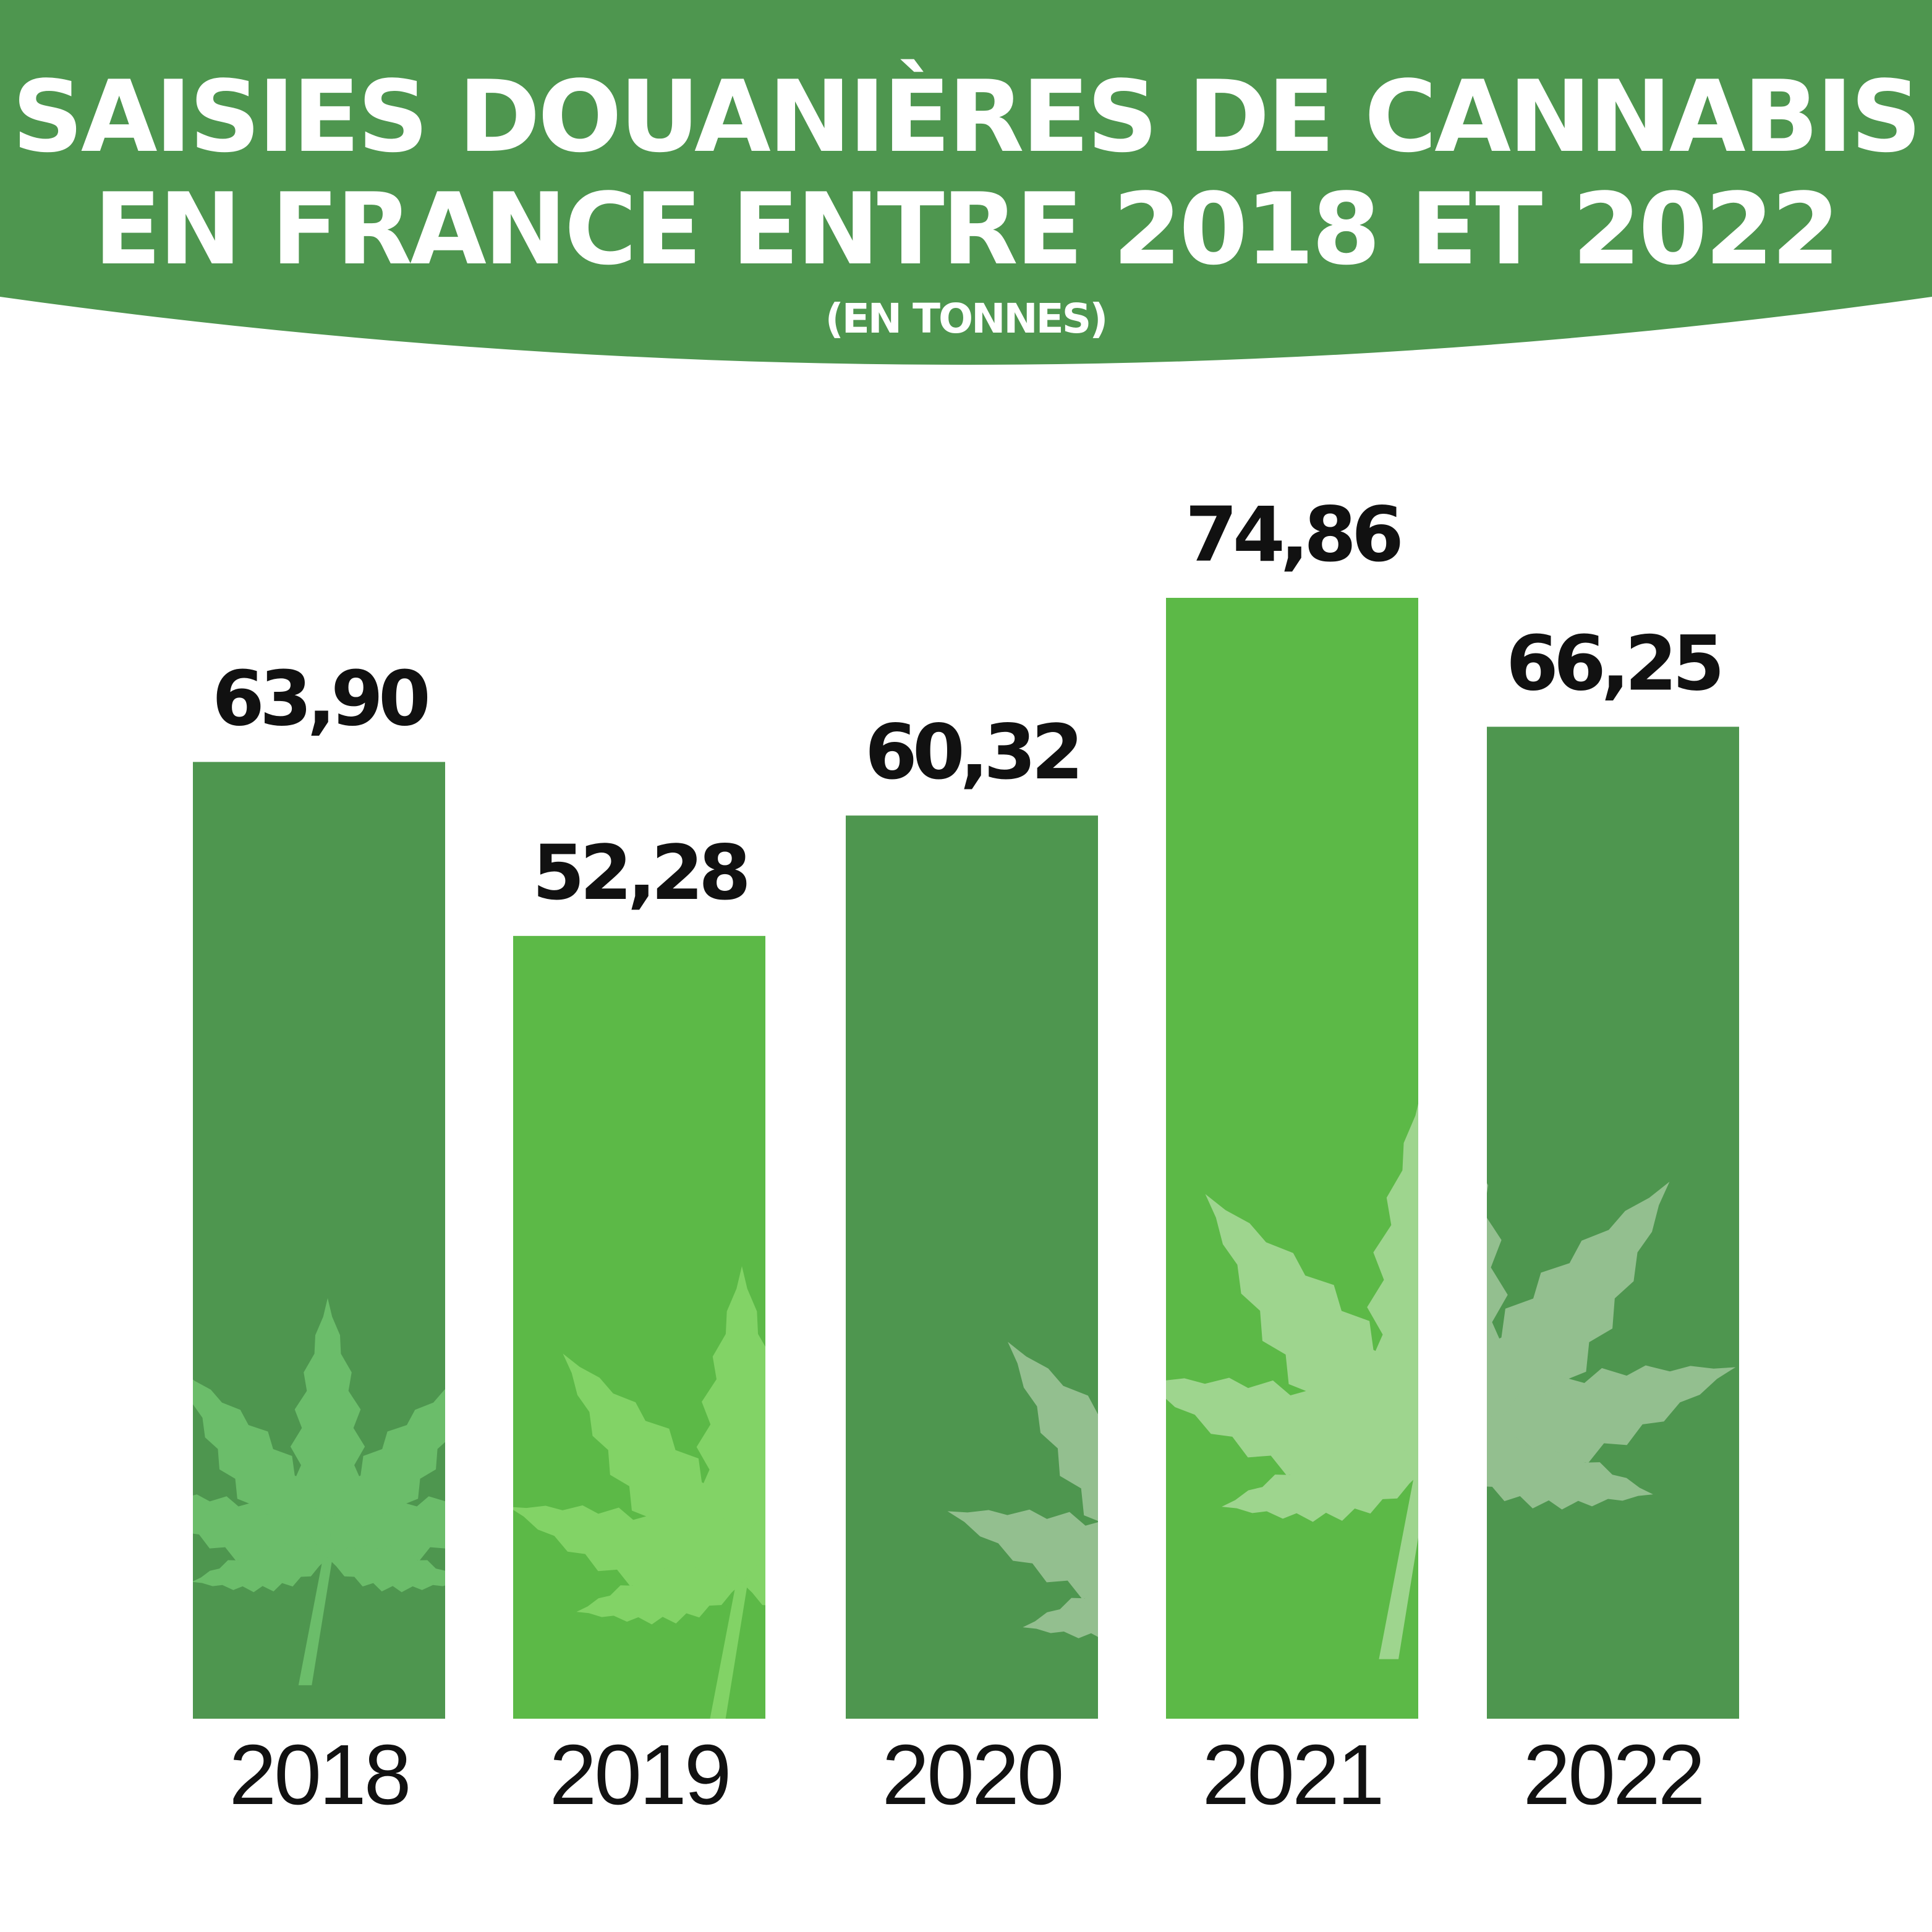 This screenshot has height=1932, width=1932. Describe the element at coordinates (319, 1775) in the screenshot. I see `category-label-2018: 2018` at that location.